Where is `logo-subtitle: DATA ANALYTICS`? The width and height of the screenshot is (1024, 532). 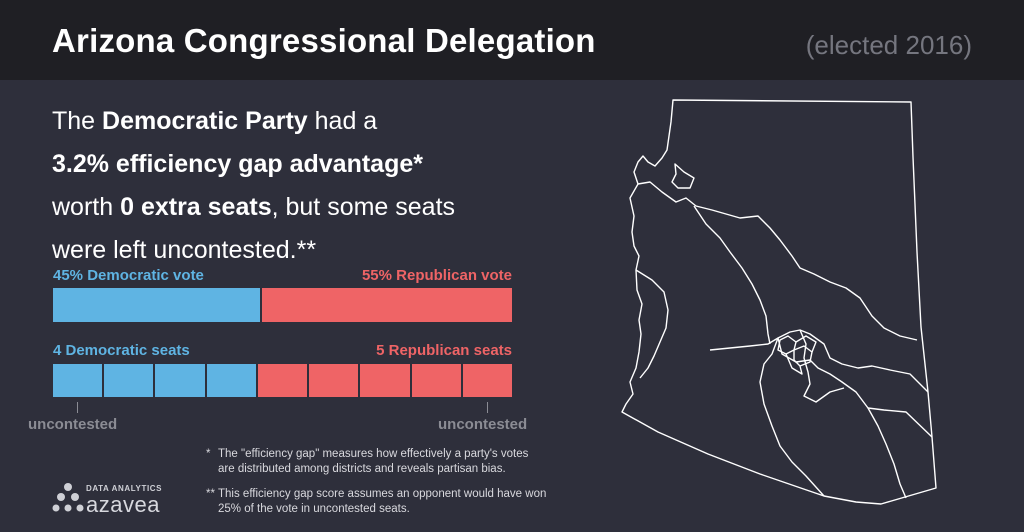
logo-subtitle: DATA ANALYTICS is located at coordinates (124, 488).